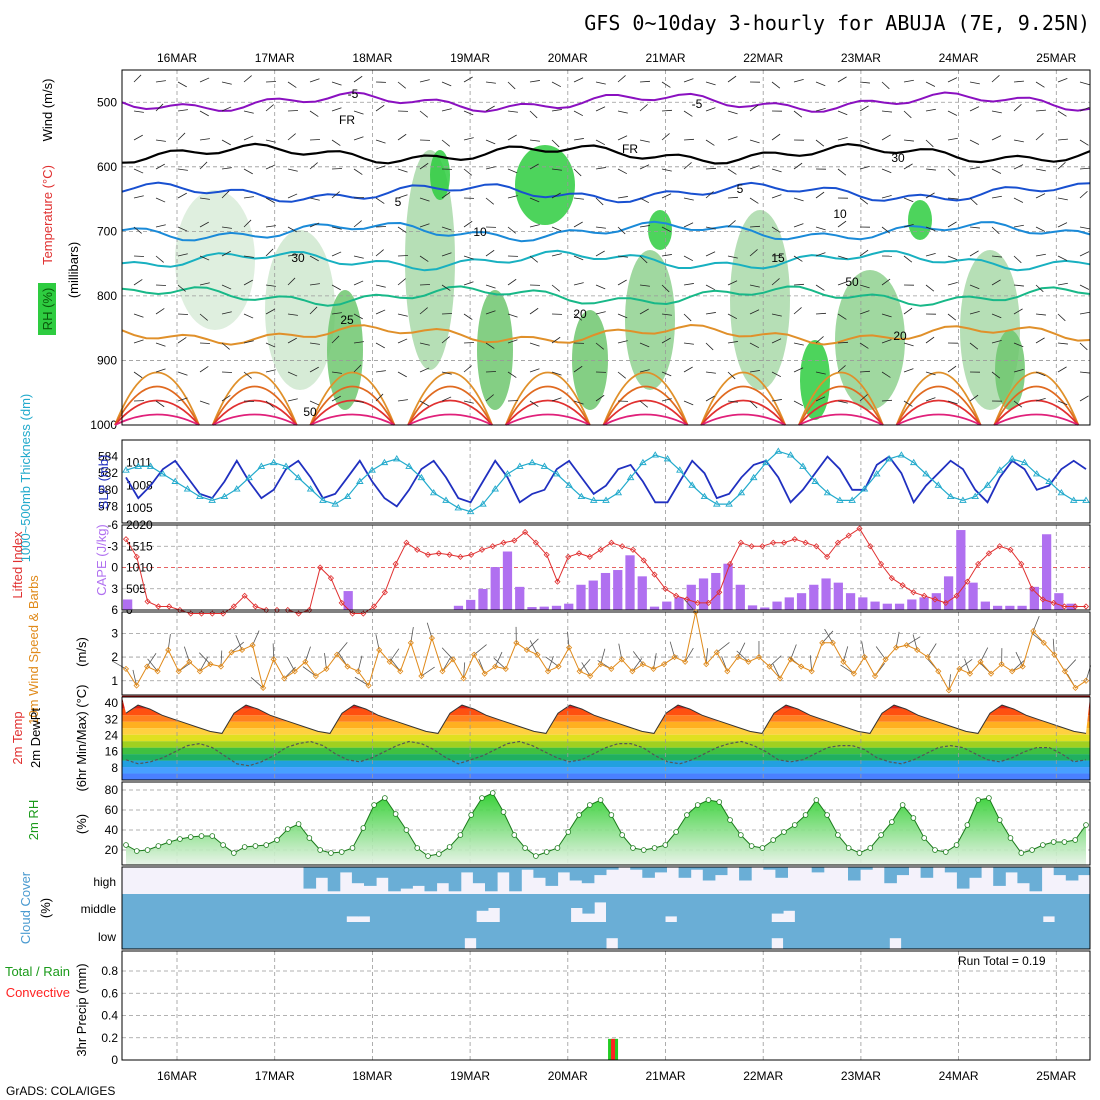  I want to click on rh-ytick: 40, so click(112, 830).